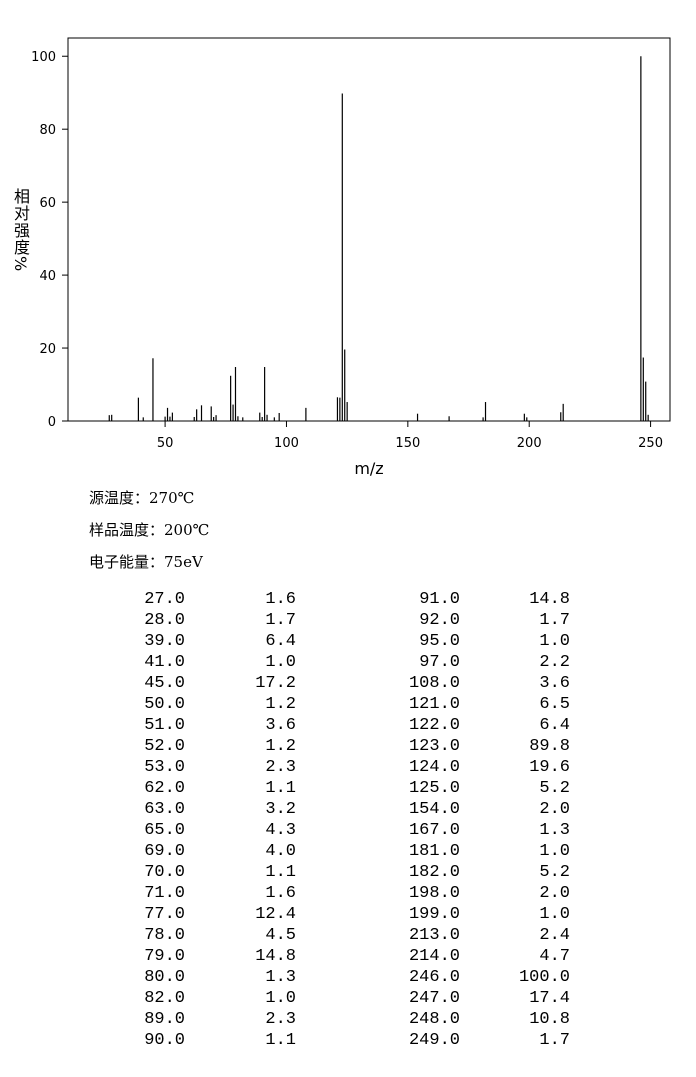 The height and width of the screenshot is (1077, 696). Describe the element at coordinates (434, 746) in the screenshot. I see `table-cell: 123.0` at that location.